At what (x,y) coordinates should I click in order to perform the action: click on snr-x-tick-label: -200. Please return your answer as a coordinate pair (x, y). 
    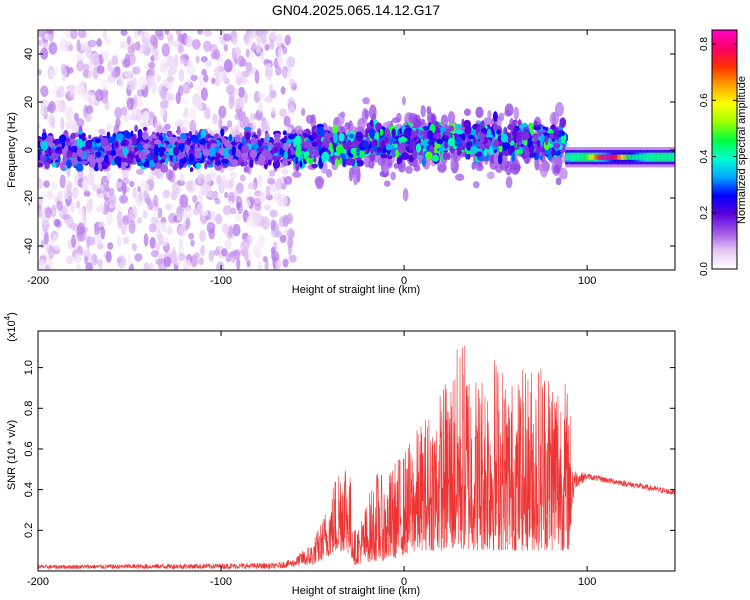
    Looking at the image, I should click on (38, 582).